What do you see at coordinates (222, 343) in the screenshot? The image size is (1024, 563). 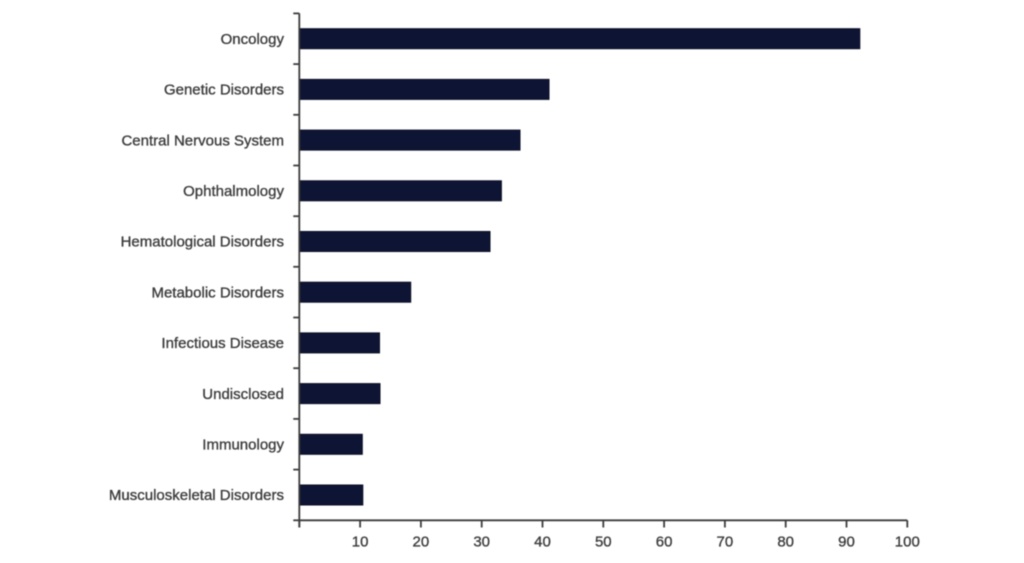 I see `svg-text: Infectious Disease` at bounding box center [222, 343].